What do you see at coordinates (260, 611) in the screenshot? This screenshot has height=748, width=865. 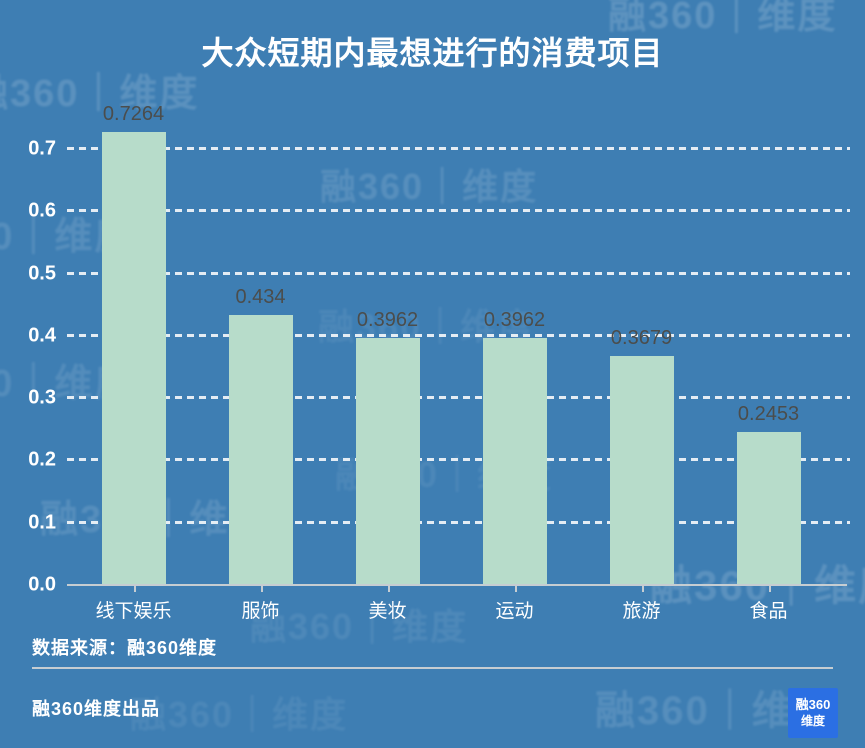 I see `category-label: 服饰` at bounding box center [260, 611].